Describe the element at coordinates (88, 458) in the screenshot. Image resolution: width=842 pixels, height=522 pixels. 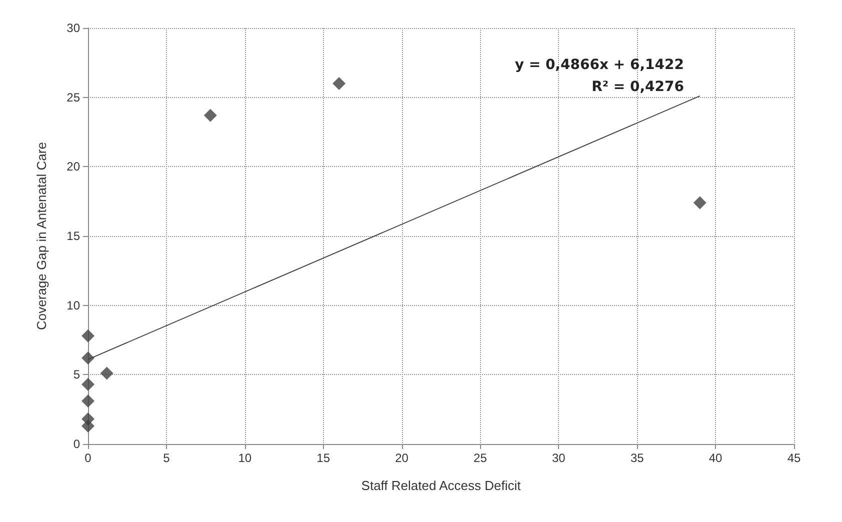
I see `x-tick-label: 0` at that location.